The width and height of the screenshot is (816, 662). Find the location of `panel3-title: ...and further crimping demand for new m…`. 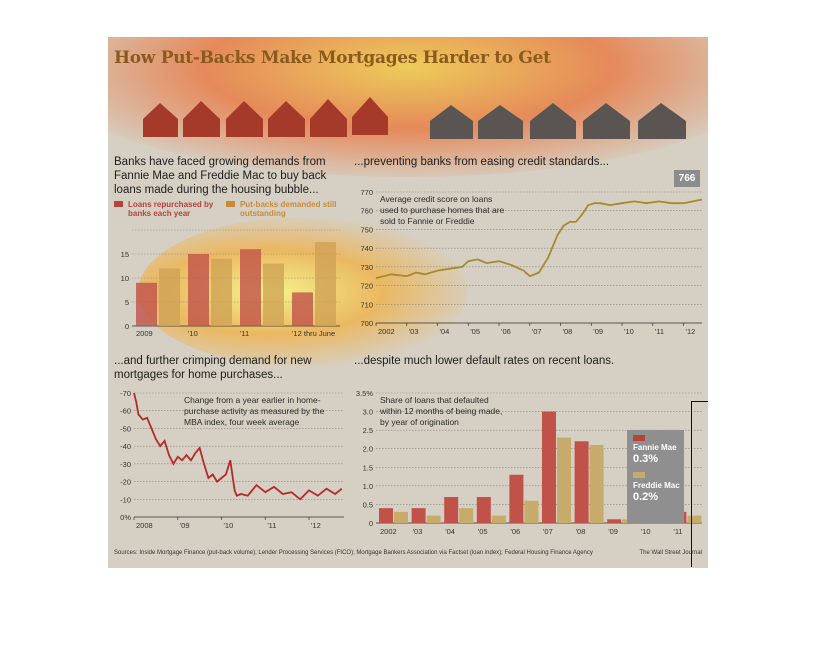

panel3-title: ...and further crimping demand for new m… is located at coordinates (213, 368).